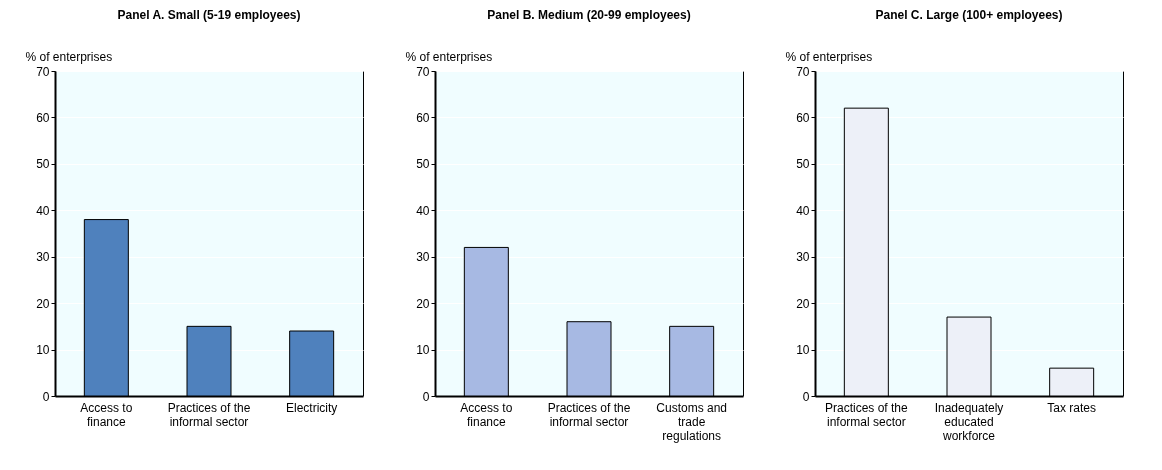  What do you see at coordinates (589, 15) in the screenshot?
I see `chart-title: Panel B. Medium (20-99 employees)` at bounding box center [589, 15].